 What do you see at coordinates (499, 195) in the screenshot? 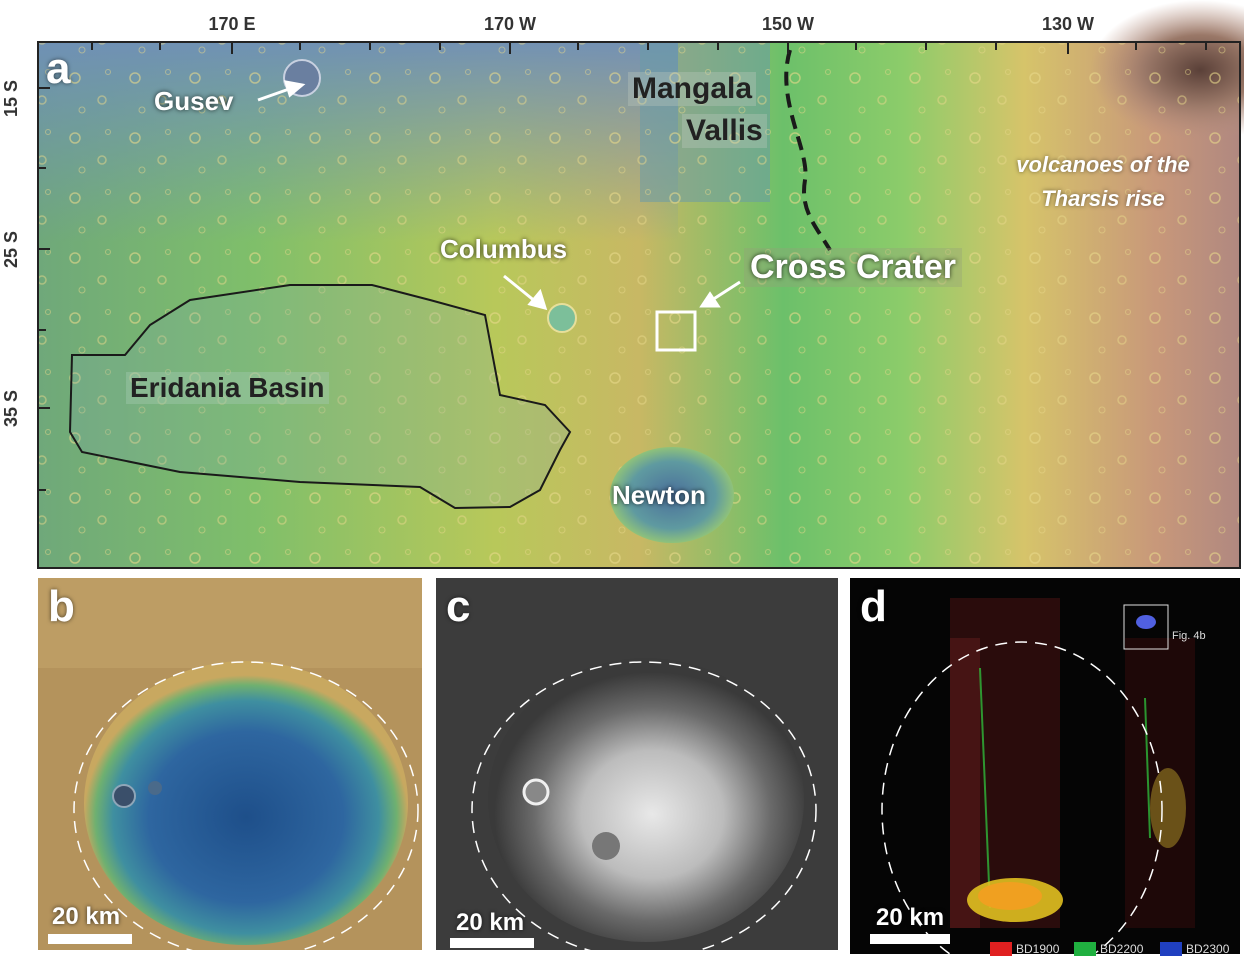
I see `label-arrows` at bounding box center [499, 195].